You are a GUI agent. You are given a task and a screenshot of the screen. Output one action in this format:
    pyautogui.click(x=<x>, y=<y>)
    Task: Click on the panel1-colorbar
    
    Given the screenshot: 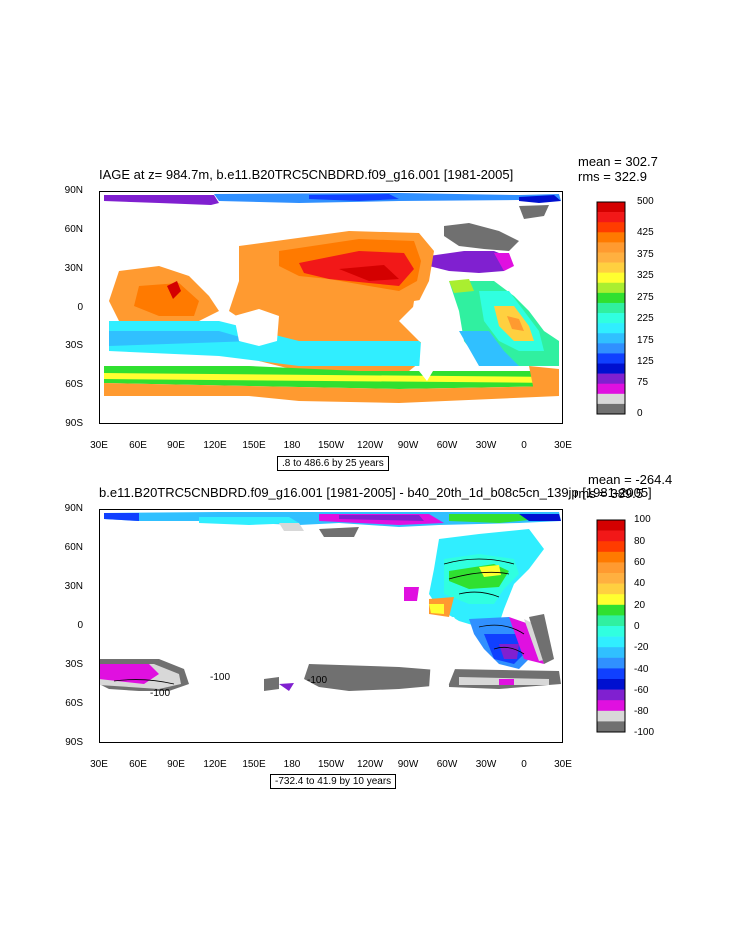 What is the action you would take?
    pyautogui.click(x=611, y=308)
    